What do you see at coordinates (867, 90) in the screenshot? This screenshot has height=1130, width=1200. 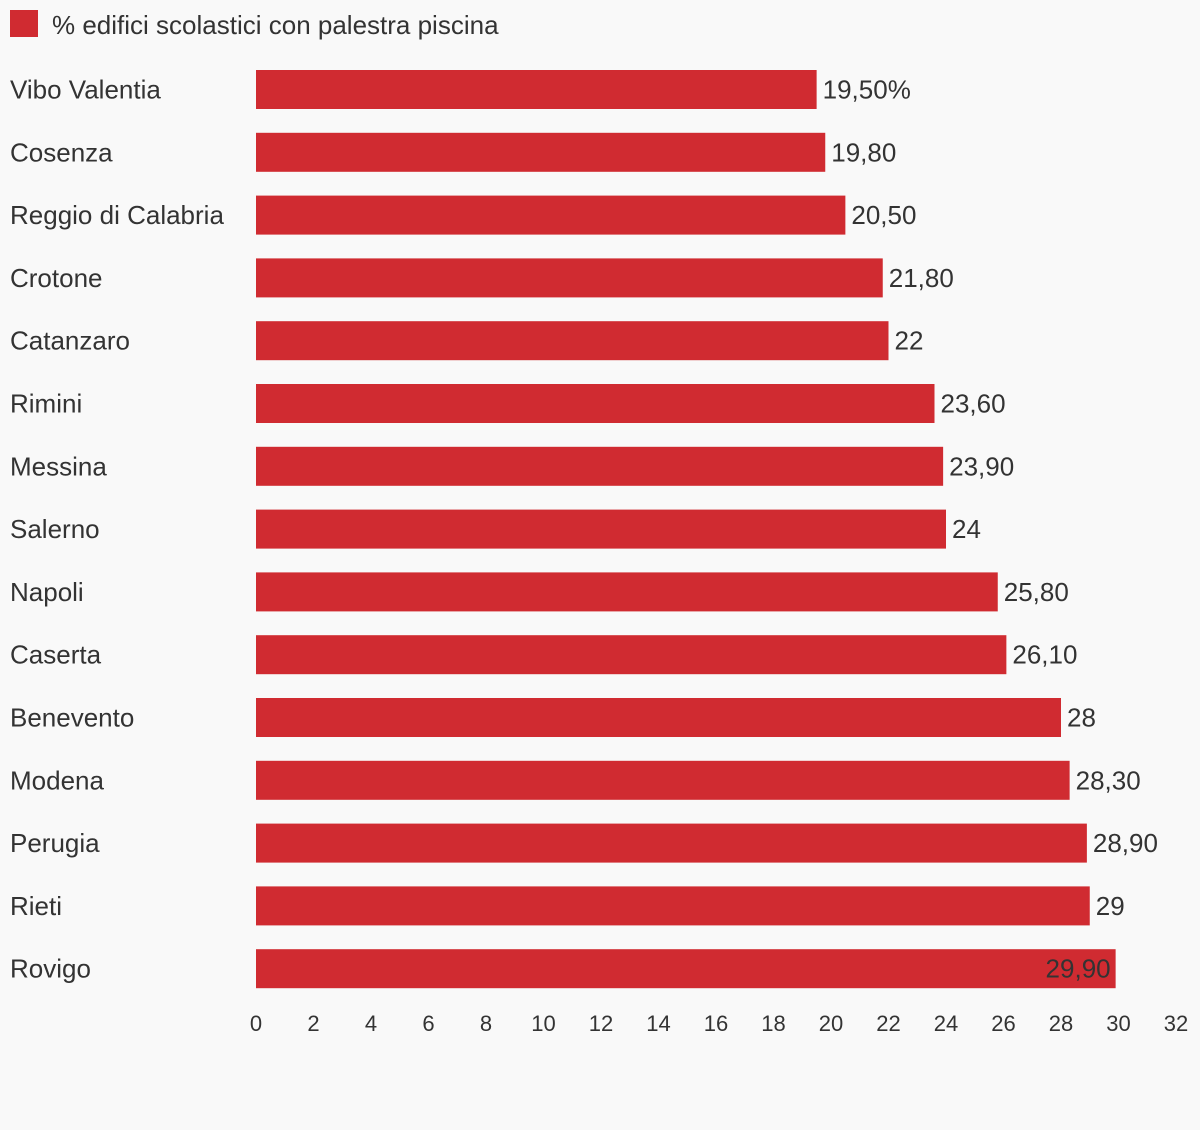 I see `value-label: 19,50%` at bounding box center [867, 90].